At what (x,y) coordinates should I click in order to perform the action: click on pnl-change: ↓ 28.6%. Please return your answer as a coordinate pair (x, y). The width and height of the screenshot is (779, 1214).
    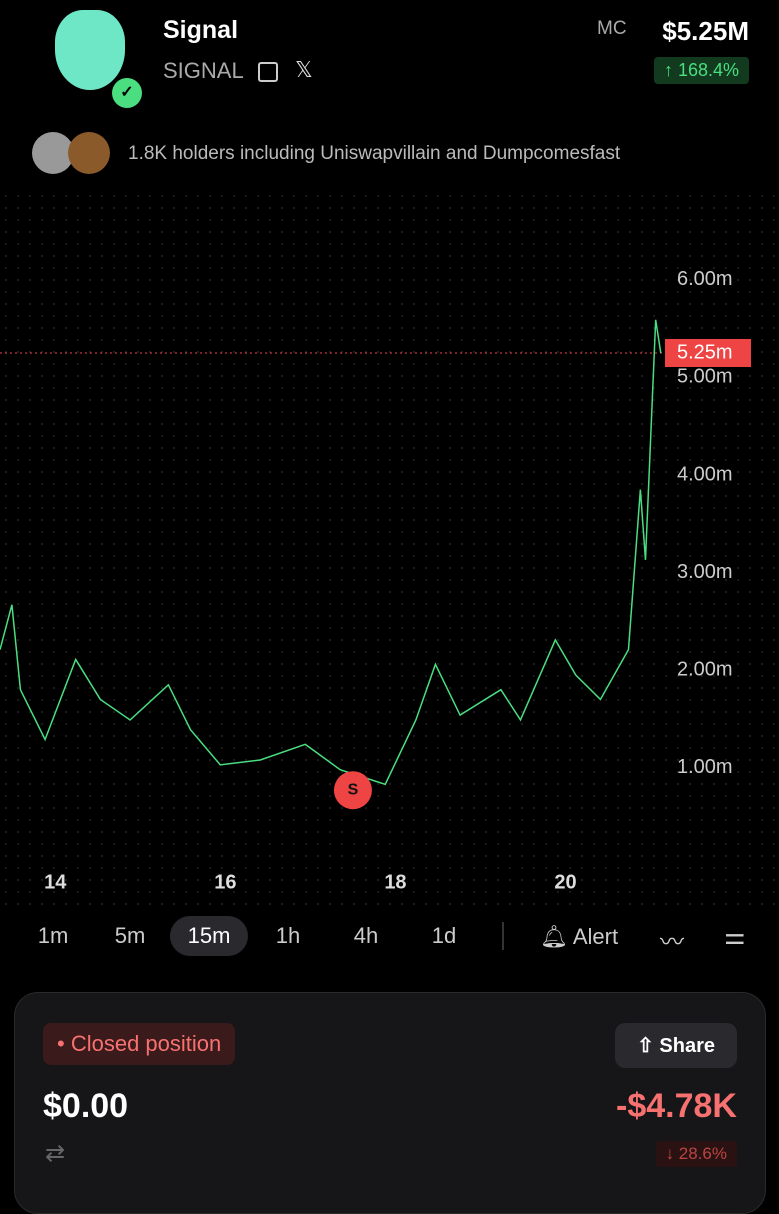
    Looking at the image, I should click on (696, 1154).